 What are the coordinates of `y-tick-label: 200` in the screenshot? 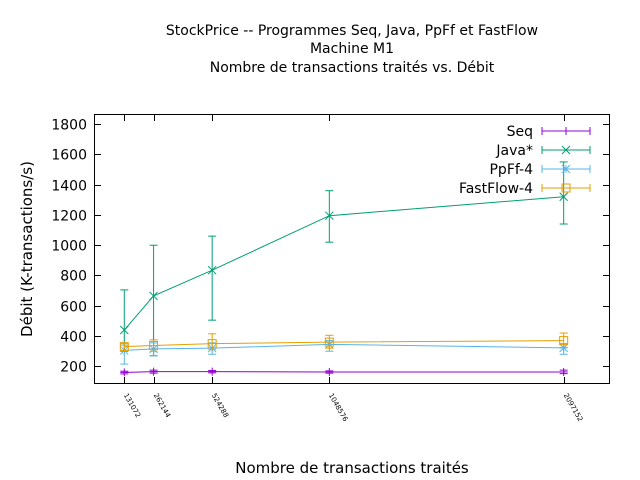 It's located at (73, 368).